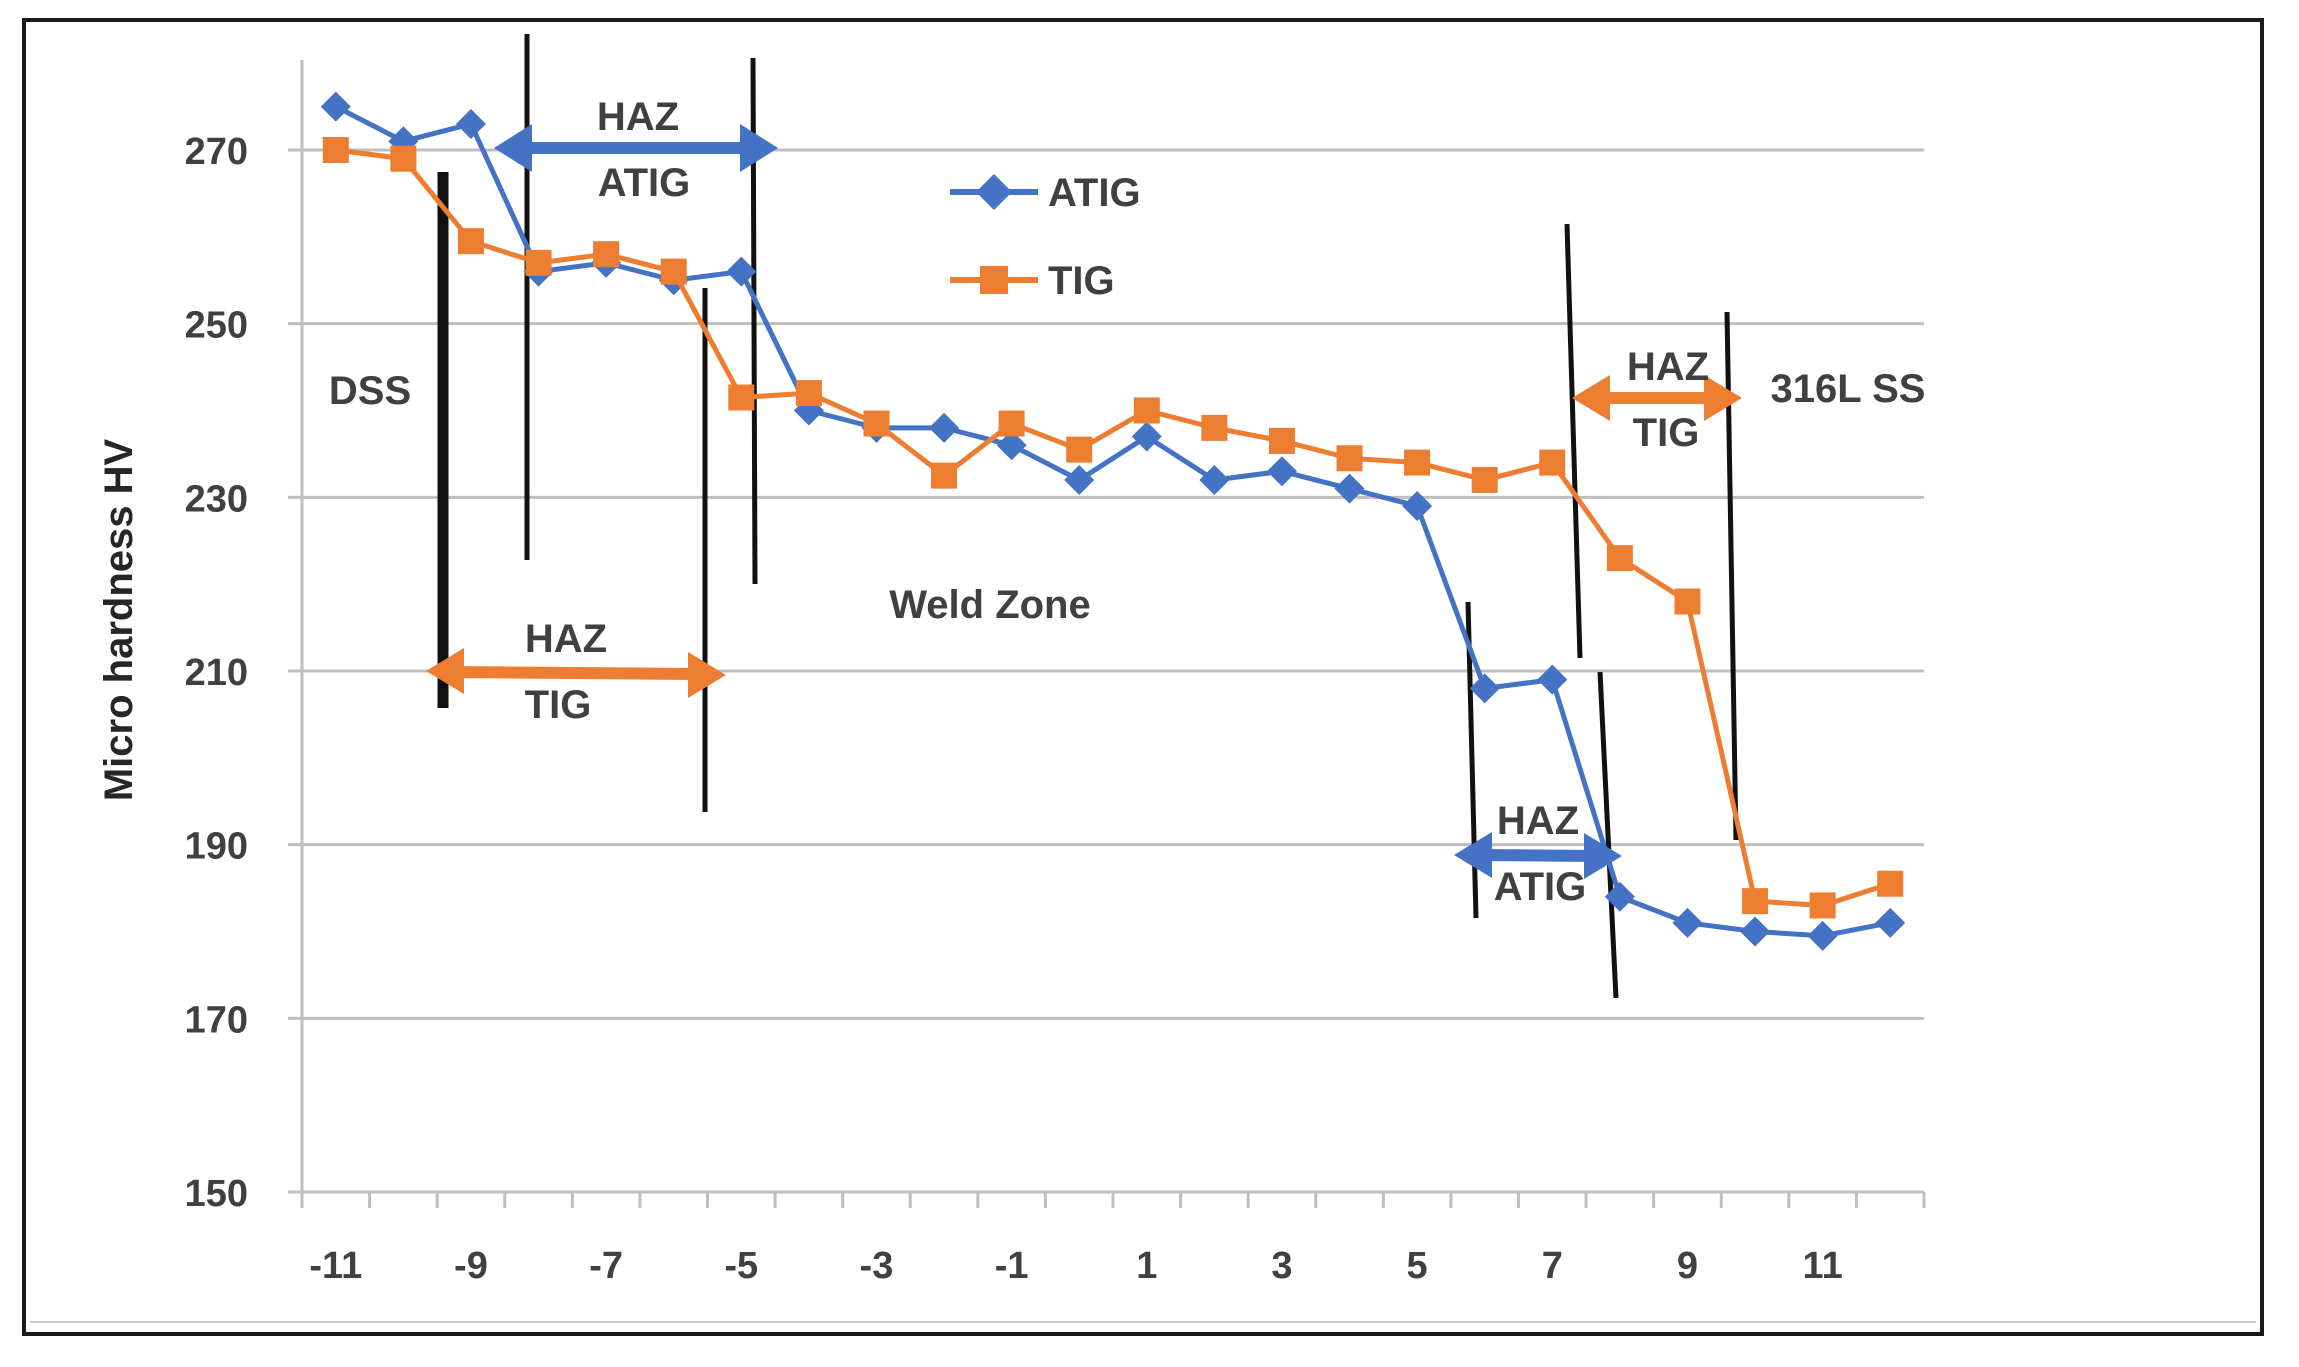  I want to click on legend-item-tig: TIG, so click(1032, 281).